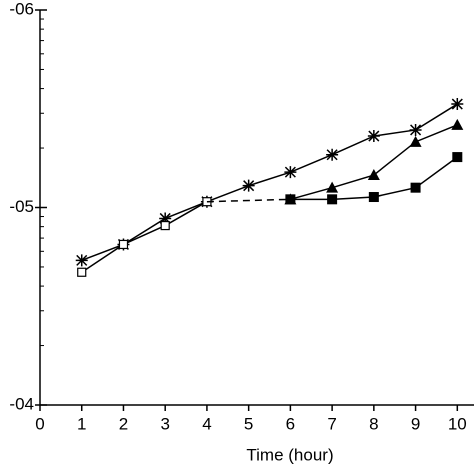  I want to click on x-tick-label: 9, so click(415, 423).